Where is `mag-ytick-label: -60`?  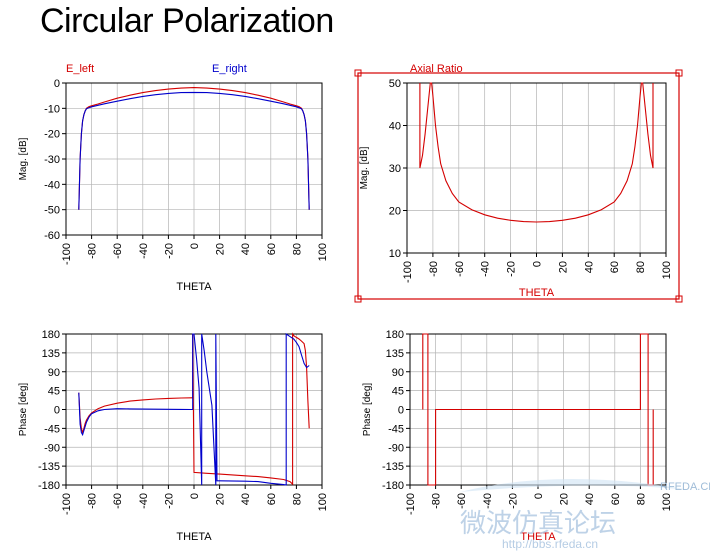
mag-ytick-label: -60 is located at coordinates (52, 236).